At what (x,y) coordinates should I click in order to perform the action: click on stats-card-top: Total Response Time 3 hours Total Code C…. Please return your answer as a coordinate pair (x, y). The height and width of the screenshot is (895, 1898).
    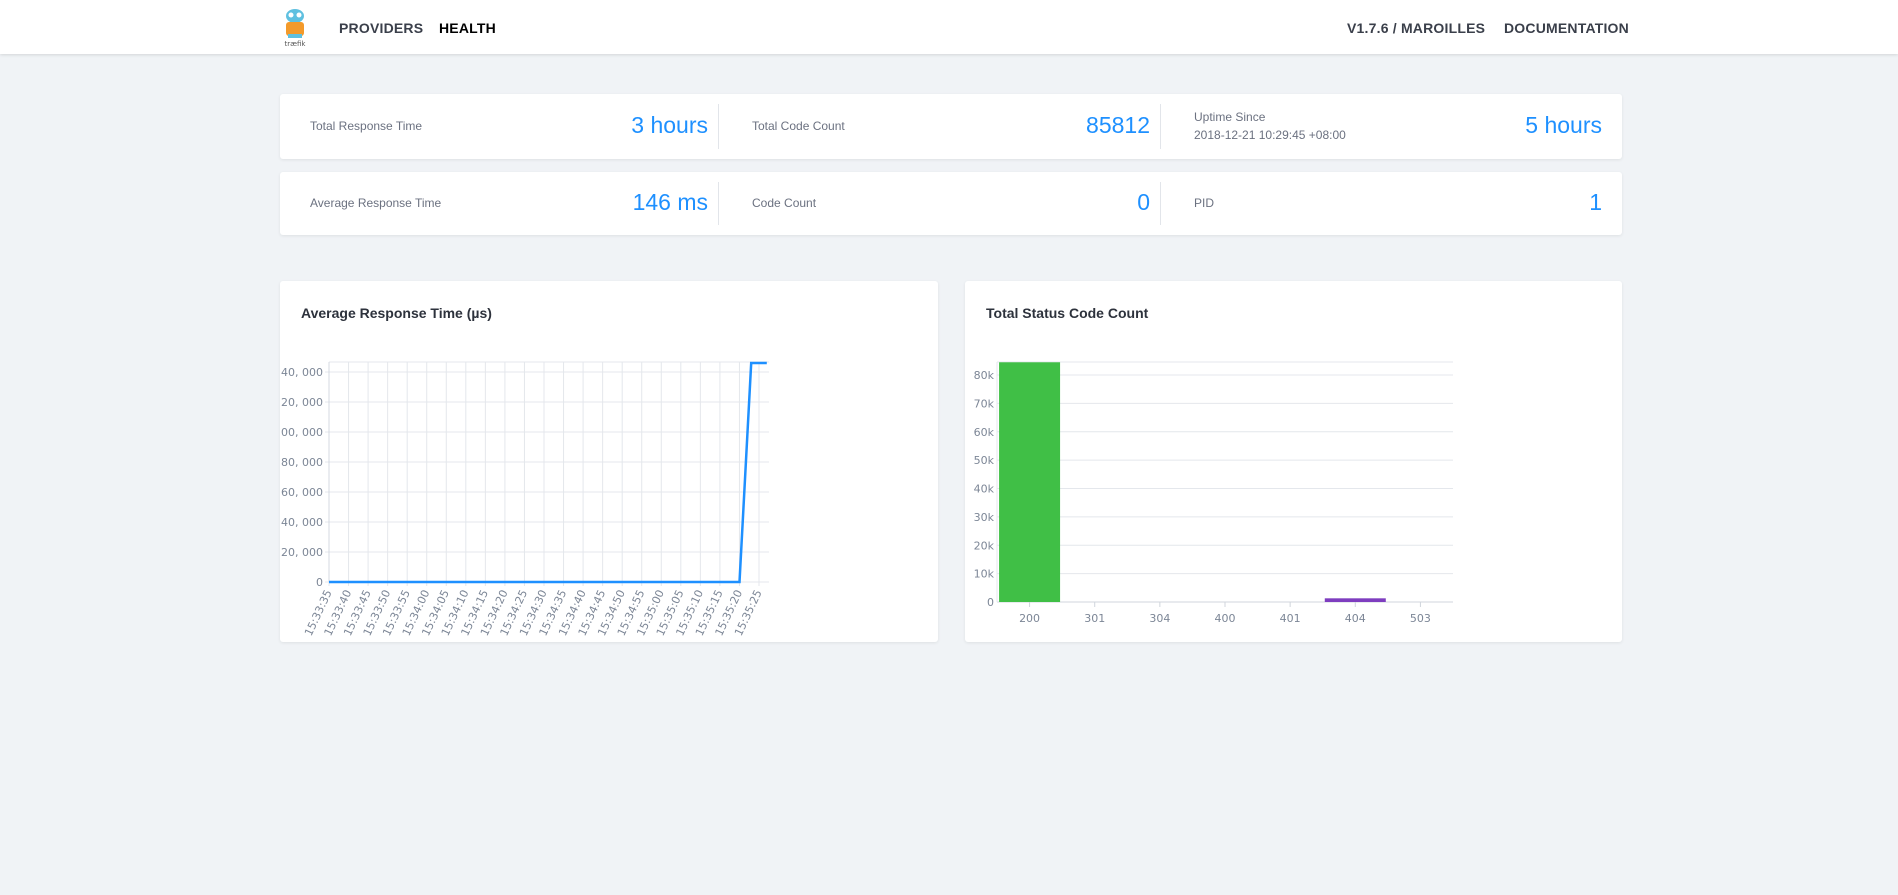
    Looking at the image, I should click on (951, 126).